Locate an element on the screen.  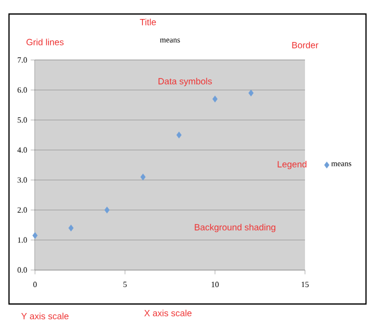
text: Title is located at coordinates (148, 22).